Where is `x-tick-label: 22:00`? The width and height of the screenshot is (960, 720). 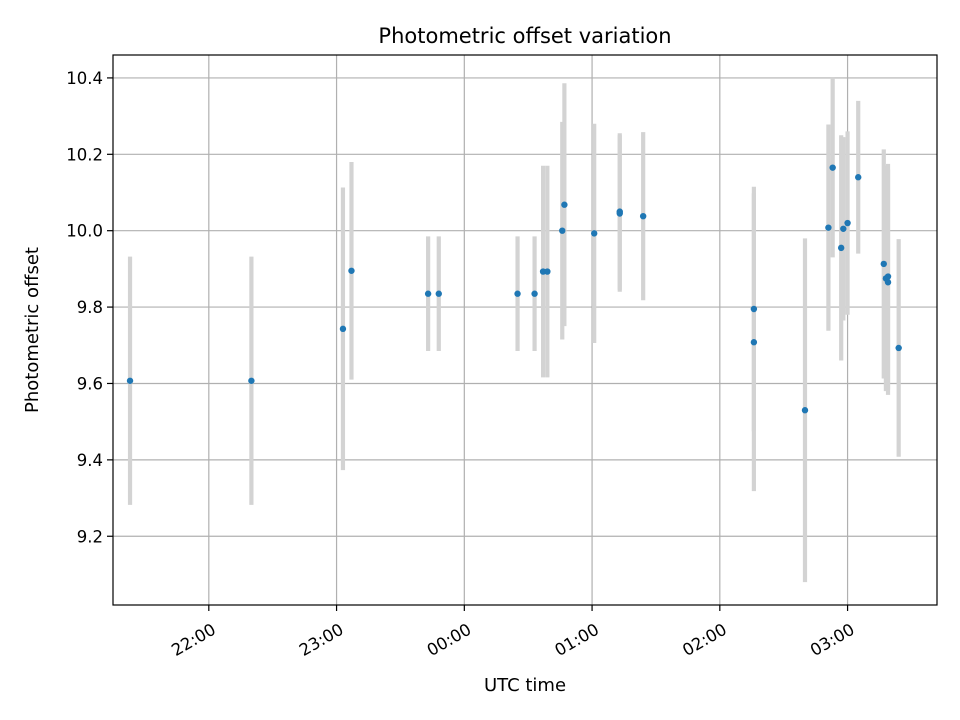
x-tick-label: 22:00 is located at coordinates (193, 640).